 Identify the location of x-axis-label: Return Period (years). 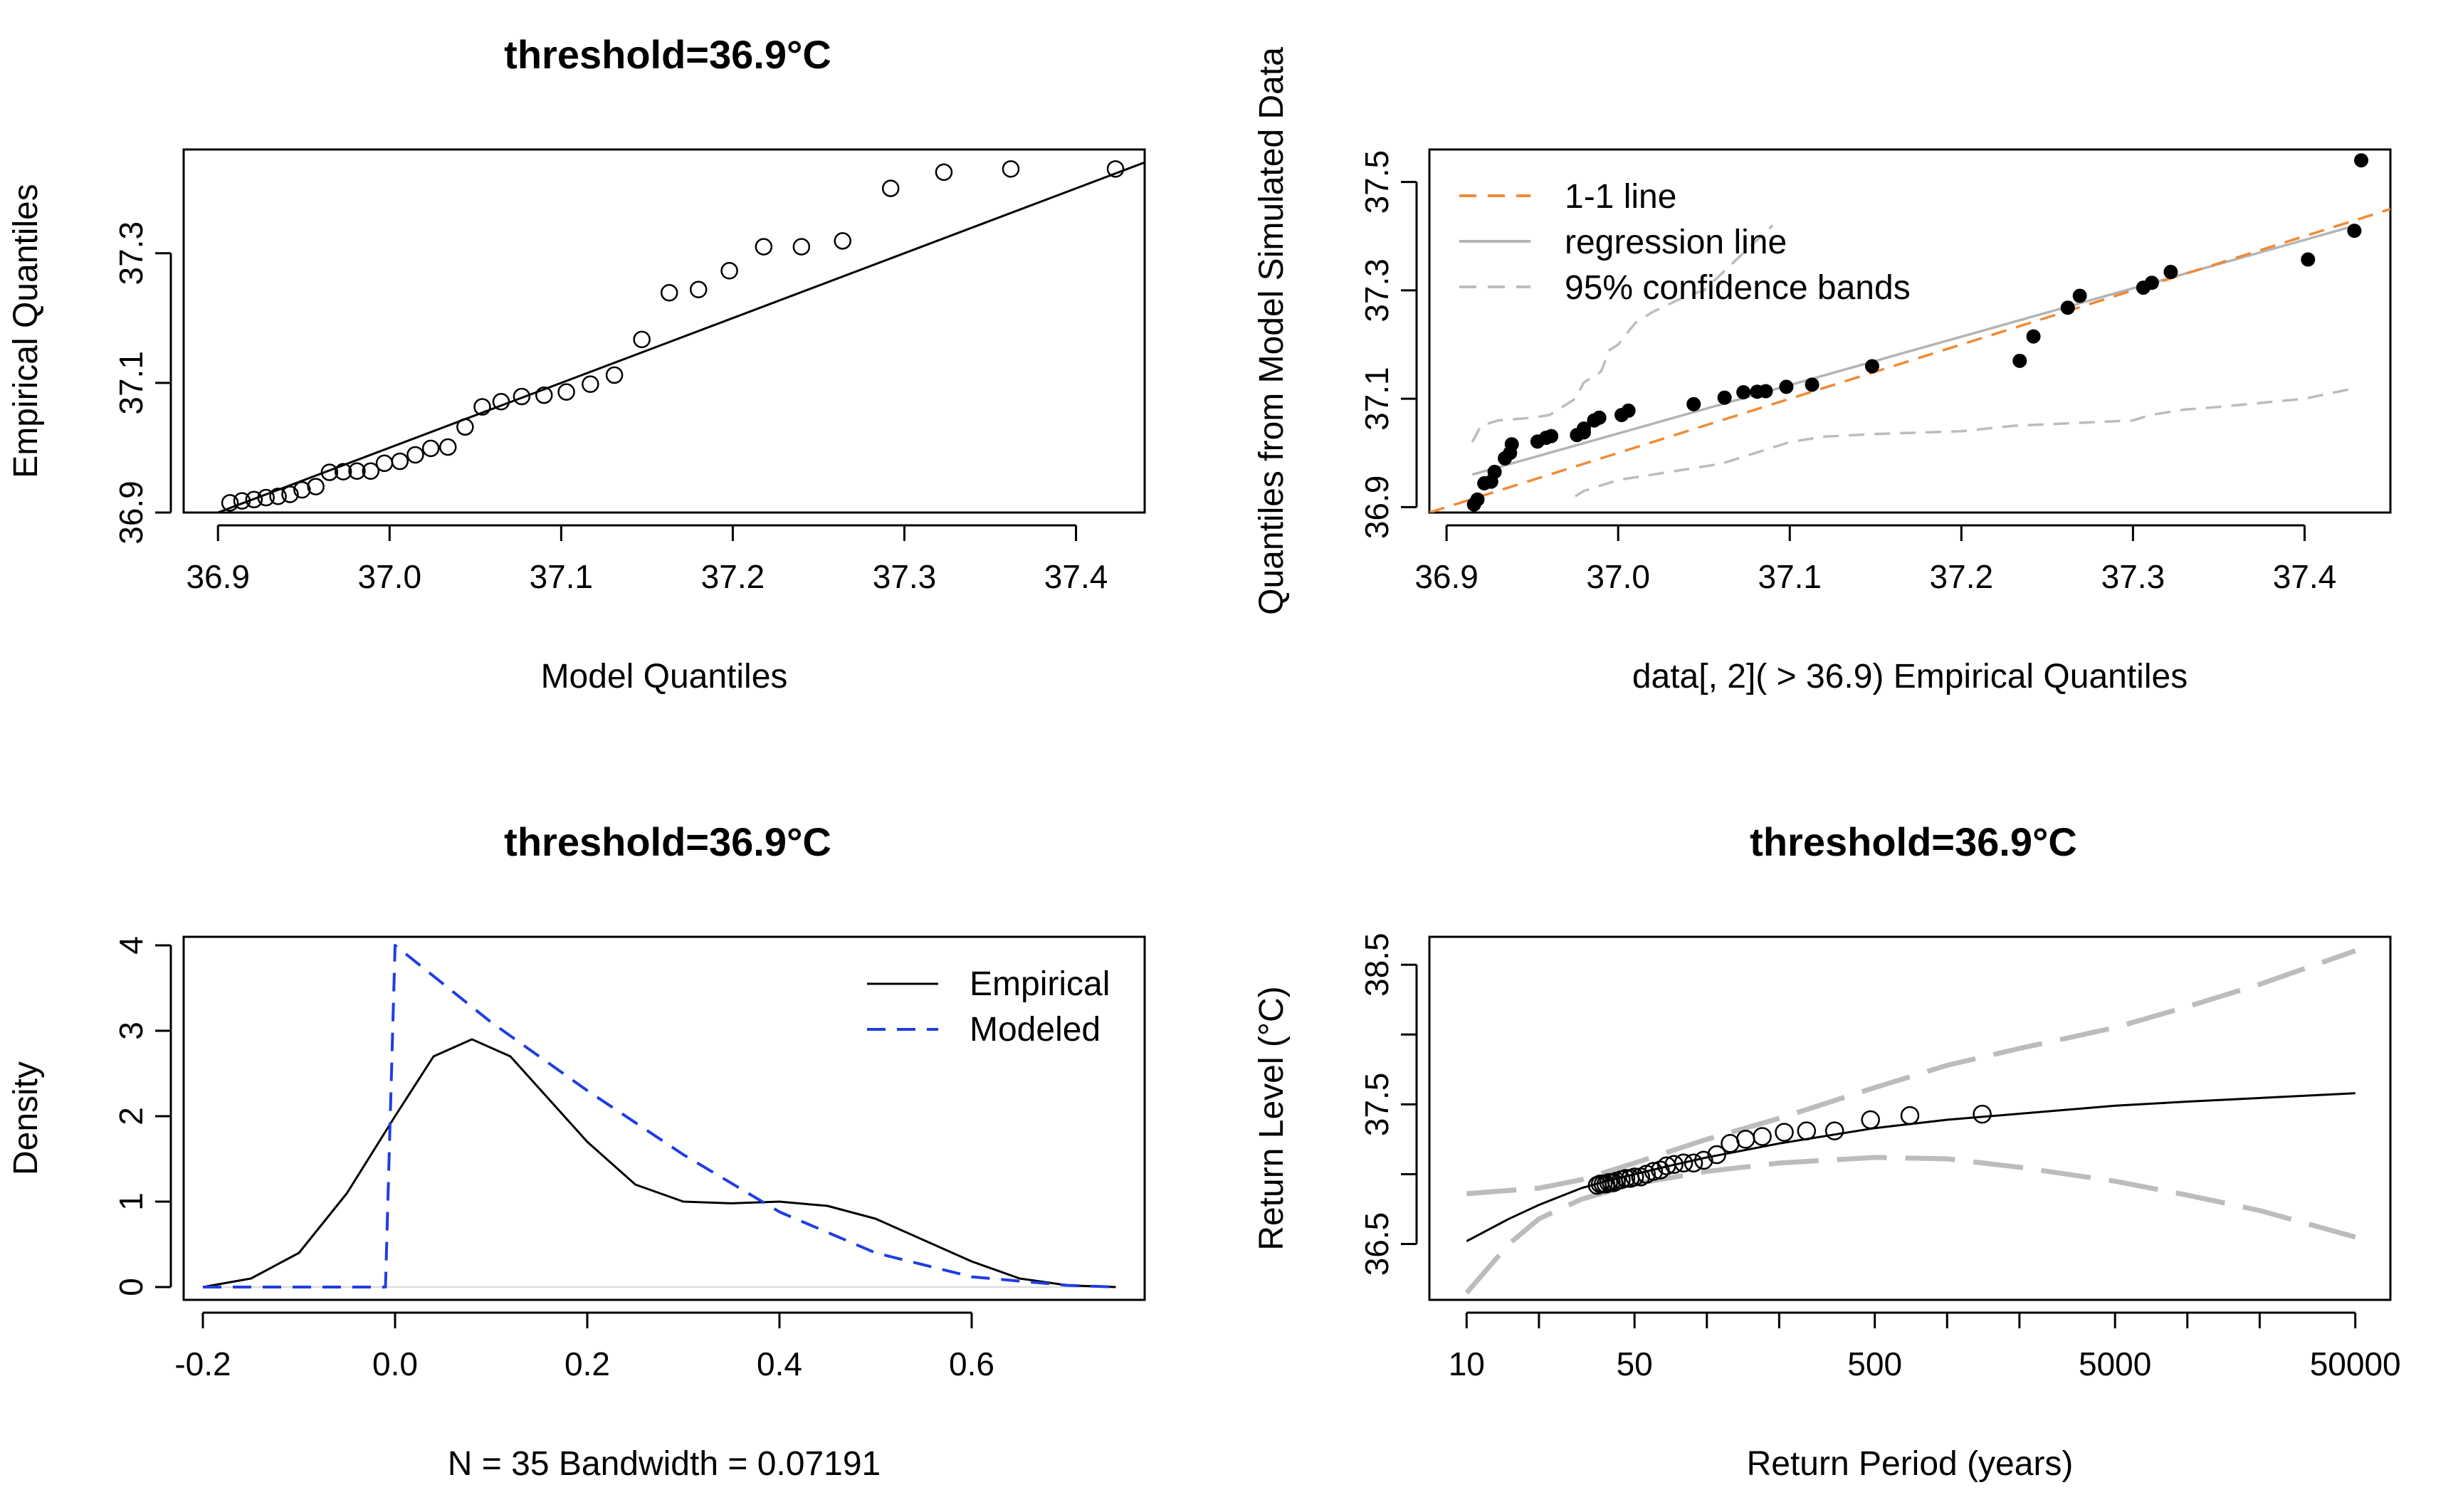
(1910, 1464).